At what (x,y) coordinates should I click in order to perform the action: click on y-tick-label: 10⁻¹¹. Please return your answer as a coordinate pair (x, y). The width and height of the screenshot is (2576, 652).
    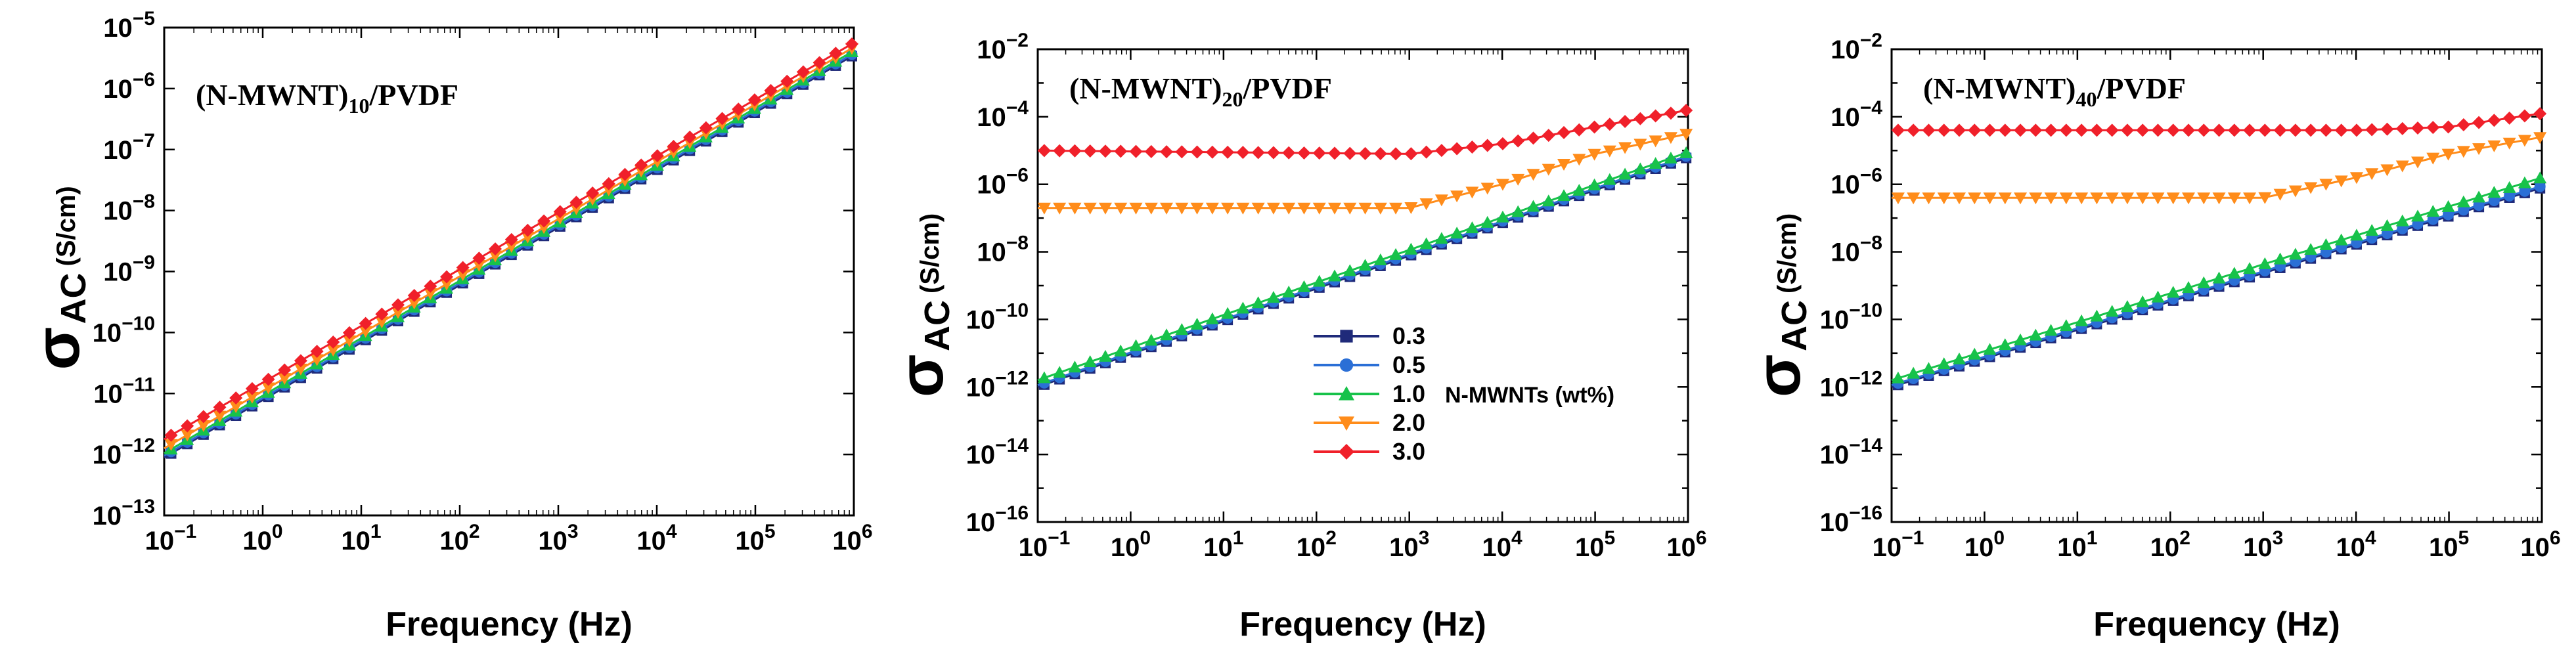
    Looking at the image, I should click on (124, 391).